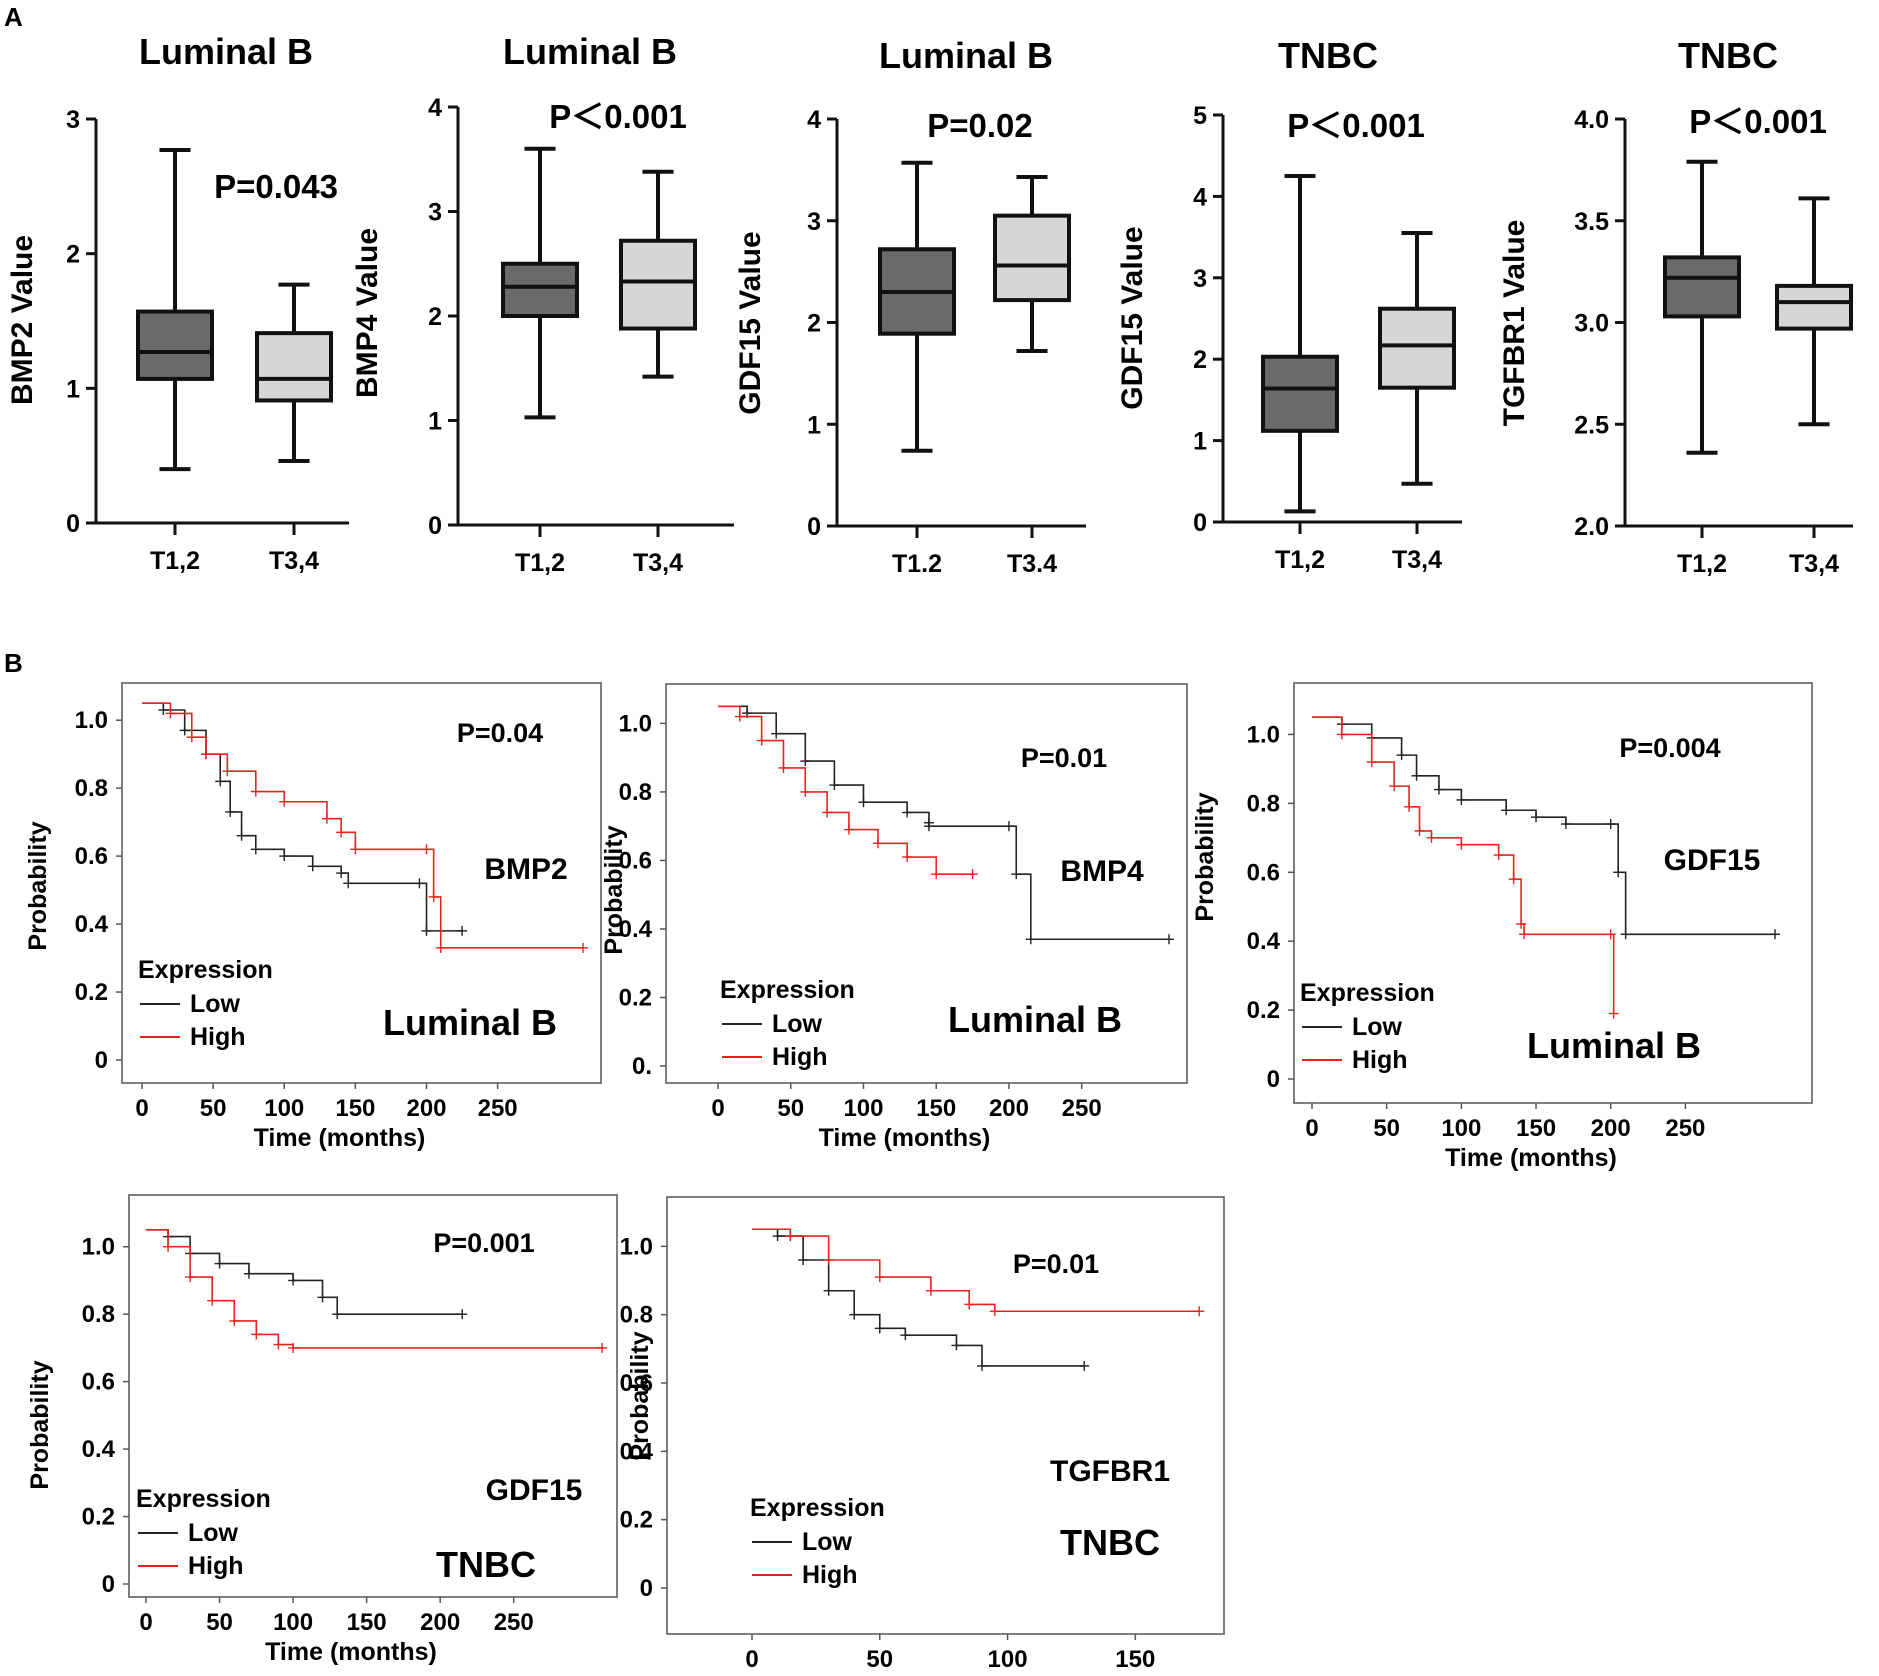 The height and width of the screenshot is (1676, 1879). What do you see at coordinates (1110, 1471) in the screenshot?
I see `gene-label: TGFBR1` at bounding box center [1110, 1471].